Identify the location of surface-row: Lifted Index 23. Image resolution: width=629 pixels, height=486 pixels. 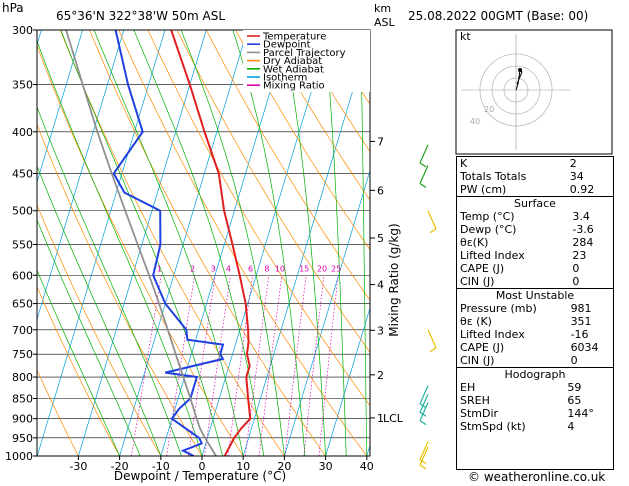
(535, 255).